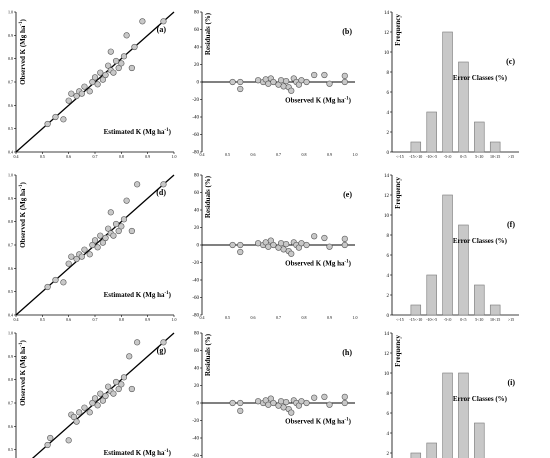 This screenshot has height=458, width=550. I want to click on y-tick-label: -80, so click(195, 153).